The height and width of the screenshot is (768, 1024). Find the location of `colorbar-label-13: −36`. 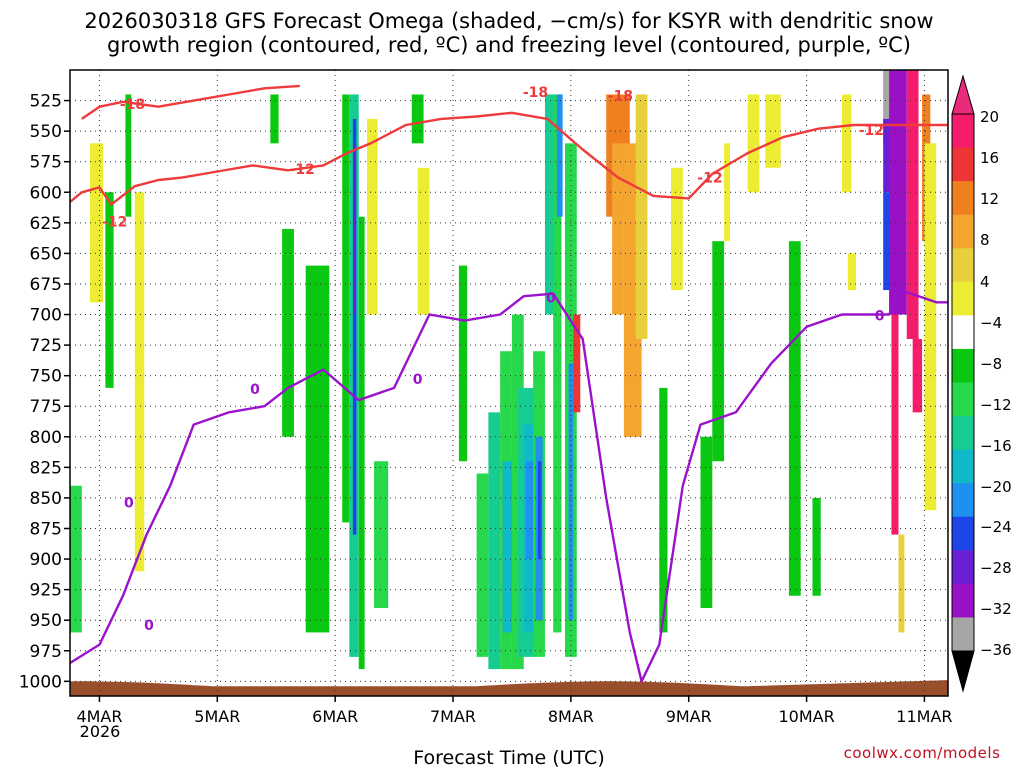

colorbar-label-13: −36 is located at coordinates (996, 650).